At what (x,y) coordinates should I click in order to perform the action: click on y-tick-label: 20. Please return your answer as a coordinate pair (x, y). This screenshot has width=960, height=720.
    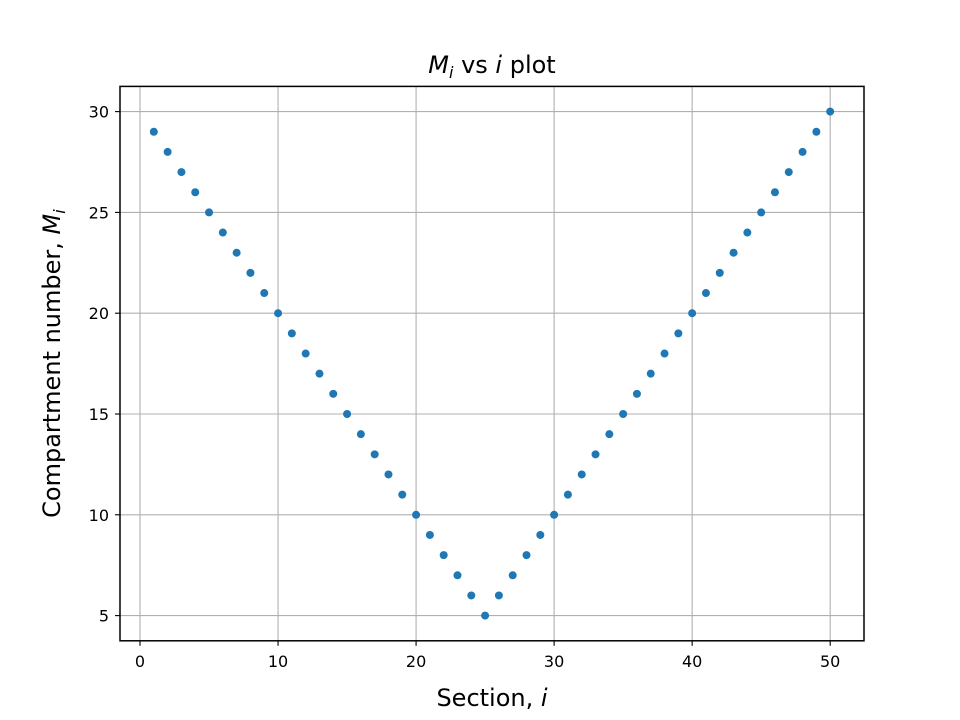
    Looking at the image, I should click on (99, 313).